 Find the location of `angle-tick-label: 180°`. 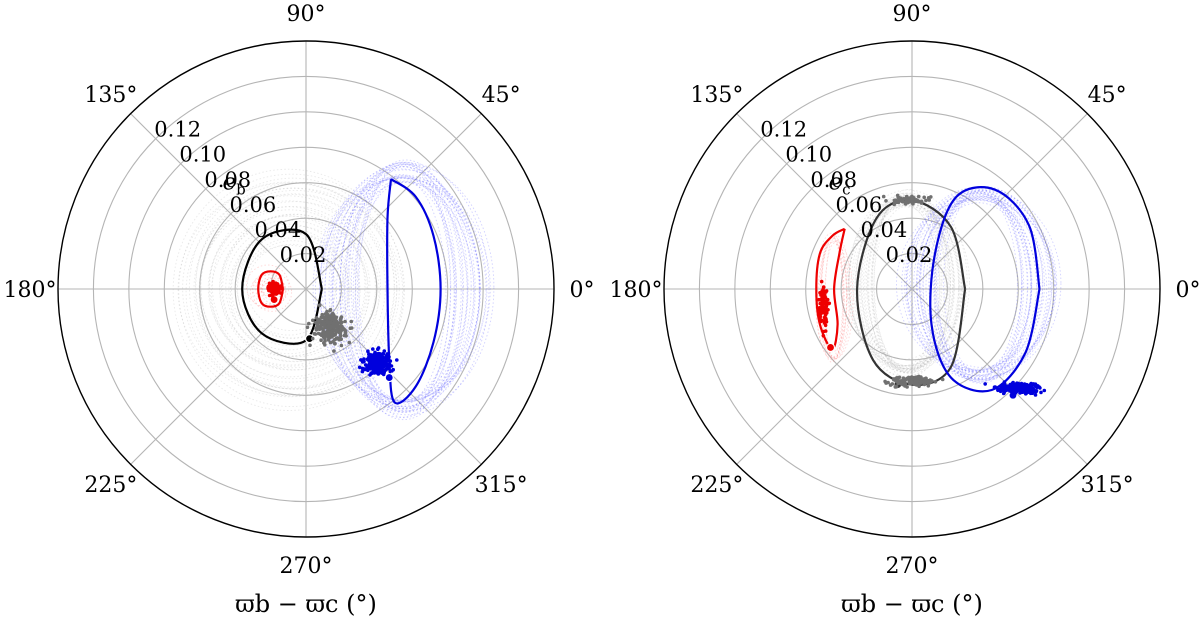

angle-tick-label: 180° is located at coordinates (636, 290).